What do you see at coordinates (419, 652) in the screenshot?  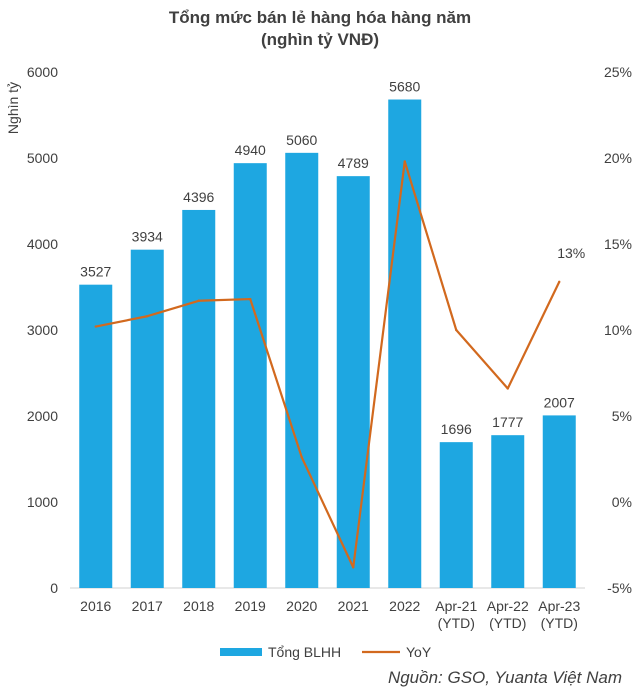 I see `legend-label-line: YoY` at bounding box center [419, 652].